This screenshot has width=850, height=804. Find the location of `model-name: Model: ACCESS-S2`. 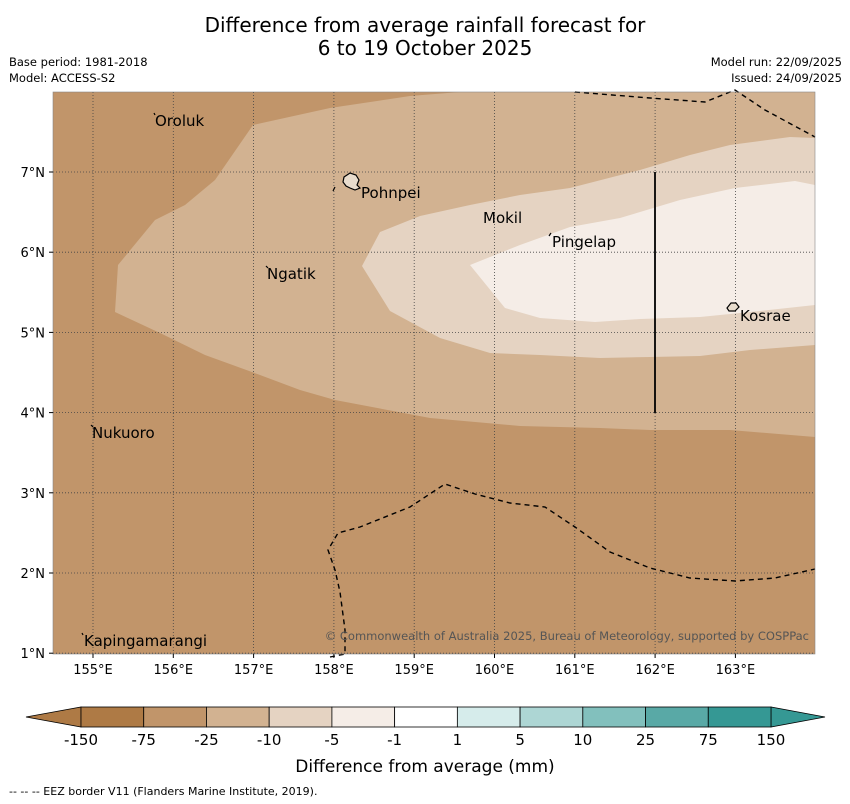

model-name: Model: ACCESS-S2 is located at coordinates (62, 78).